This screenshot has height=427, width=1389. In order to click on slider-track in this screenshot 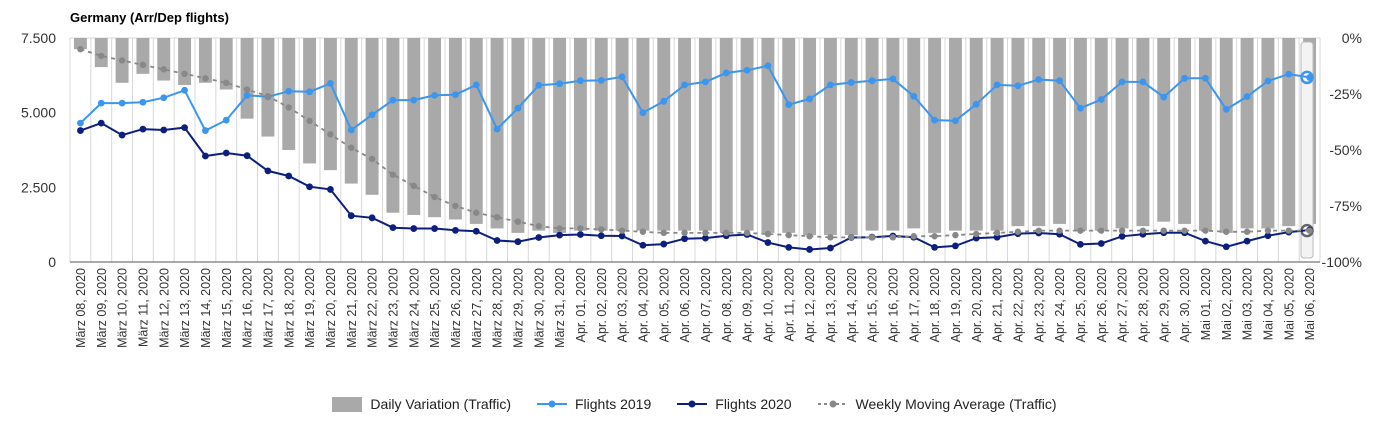, I will do `click(1307, 150)`.